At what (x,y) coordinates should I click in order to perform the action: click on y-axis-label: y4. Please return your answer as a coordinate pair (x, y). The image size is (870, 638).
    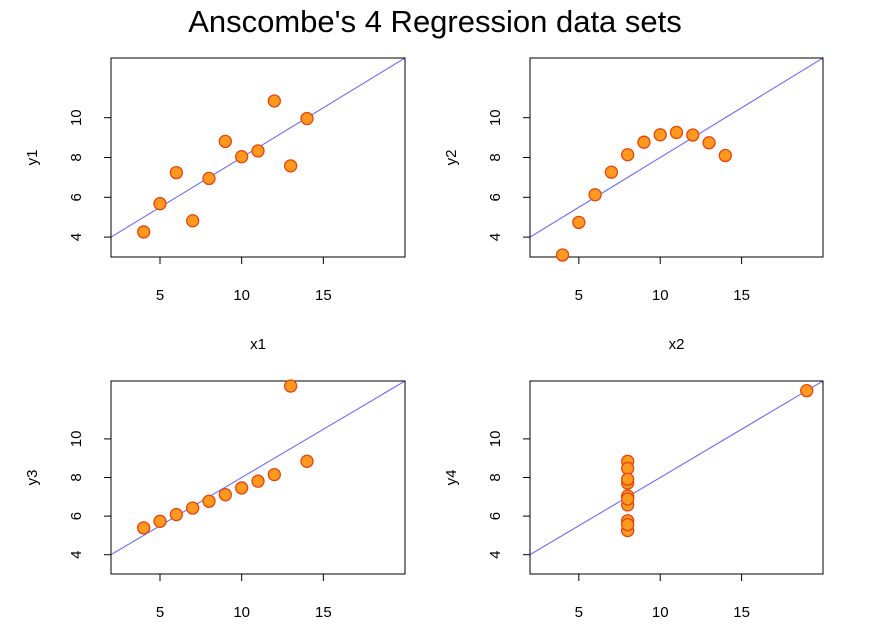
    Looking at the image, I should click on (451, 478).